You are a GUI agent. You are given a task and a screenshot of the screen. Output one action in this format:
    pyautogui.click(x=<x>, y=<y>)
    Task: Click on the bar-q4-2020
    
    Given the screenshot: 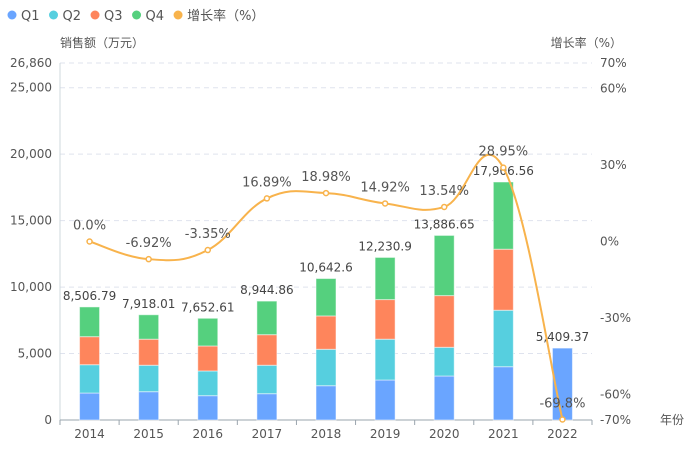 What is the action you would take?
    pyautogui.click(x=444, y=265)
    